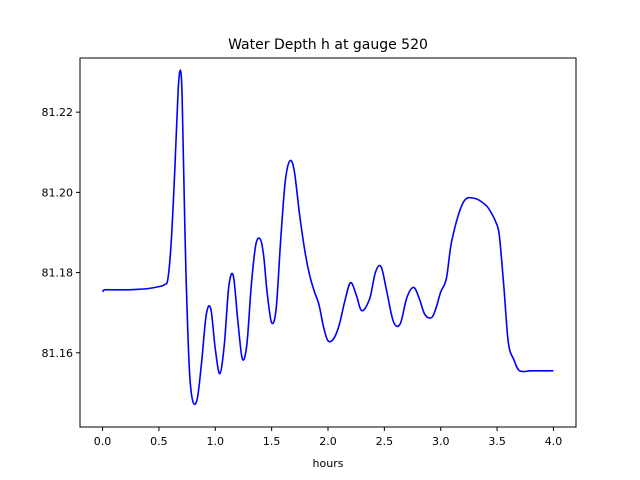  What do you see at coordinates (58, 112) in the screenshot?
I see `y-tick-label: 81.22` at bounding box center [58, 112].